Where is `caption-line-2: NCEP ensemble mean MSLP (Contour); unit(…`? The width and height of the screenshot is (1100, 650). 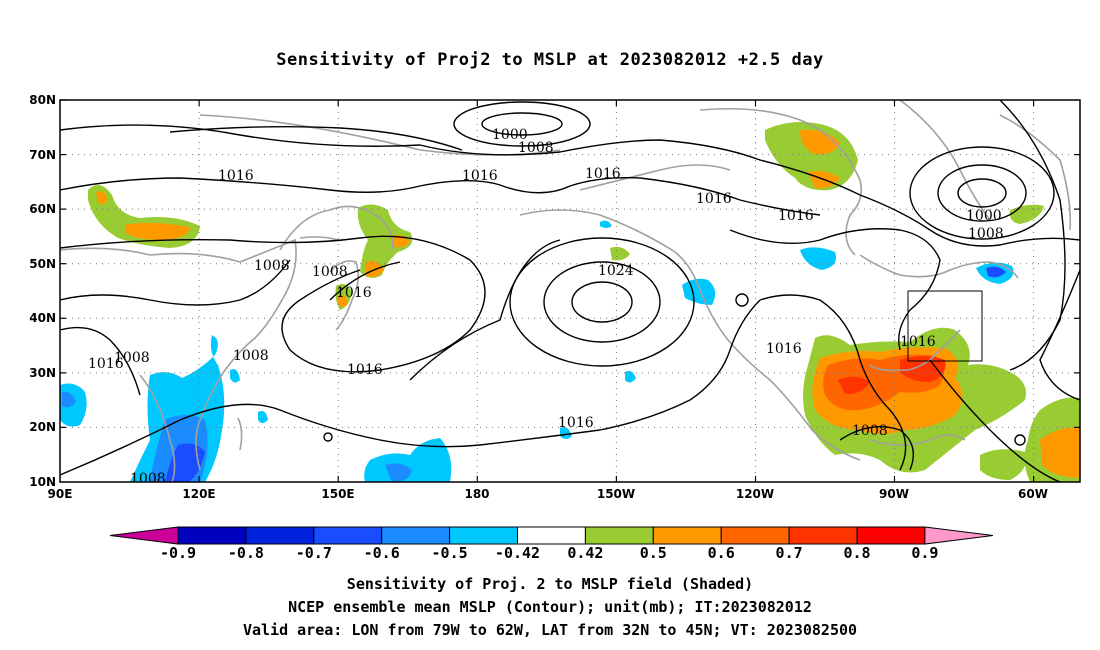 caption-line-2: NCEP ensemble mean MSLP (Contour); unit(… is located at coordinates (550, 607).